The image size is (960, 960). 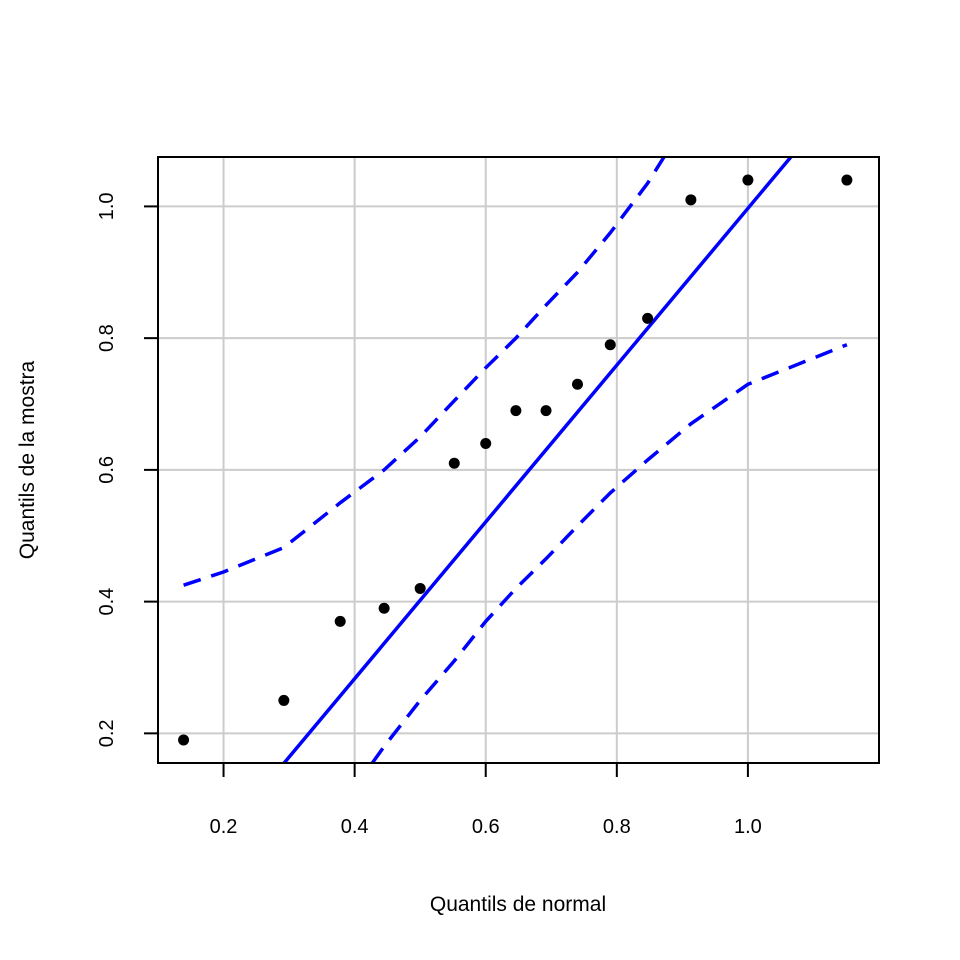 What do you see at coordinates (107, 733) in the screenshot?
I see `y-tick-label: 0.2` at bounding box center [107, 733].